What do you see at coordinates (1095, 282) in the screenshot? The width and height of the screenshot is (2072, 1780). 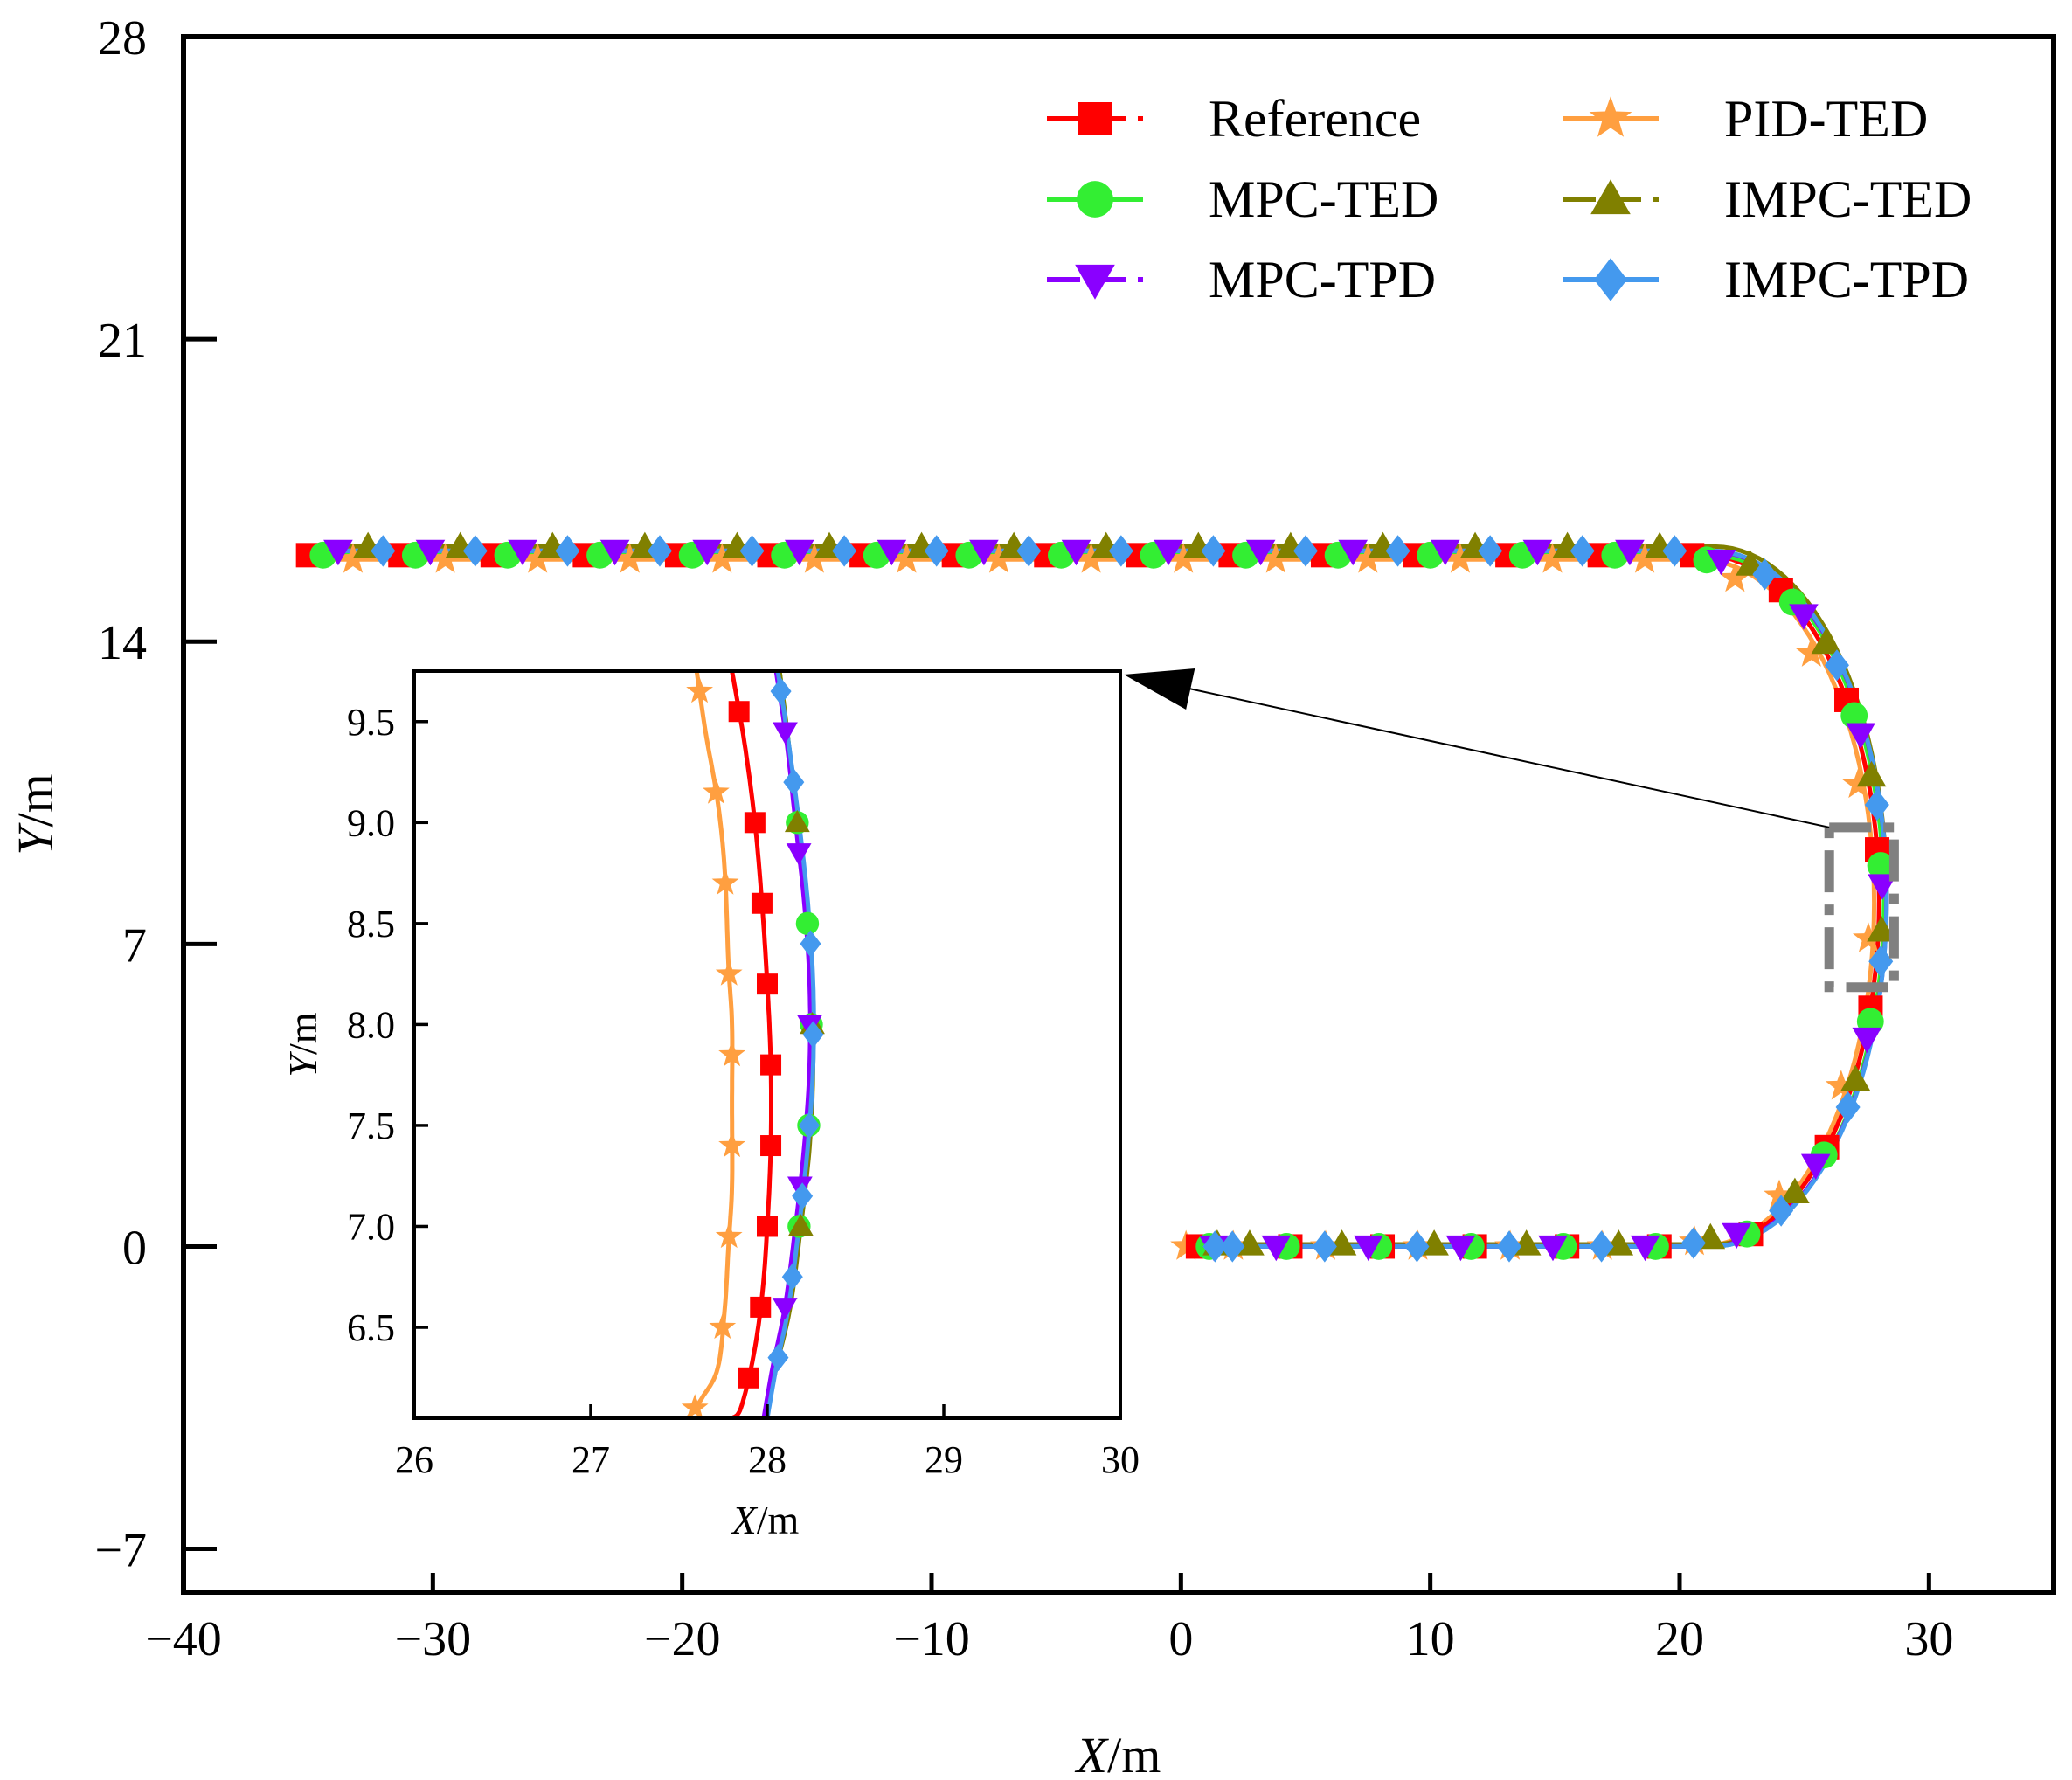 I see `legend-marker-mpc-tpd` at bounding box center [1095, 282].